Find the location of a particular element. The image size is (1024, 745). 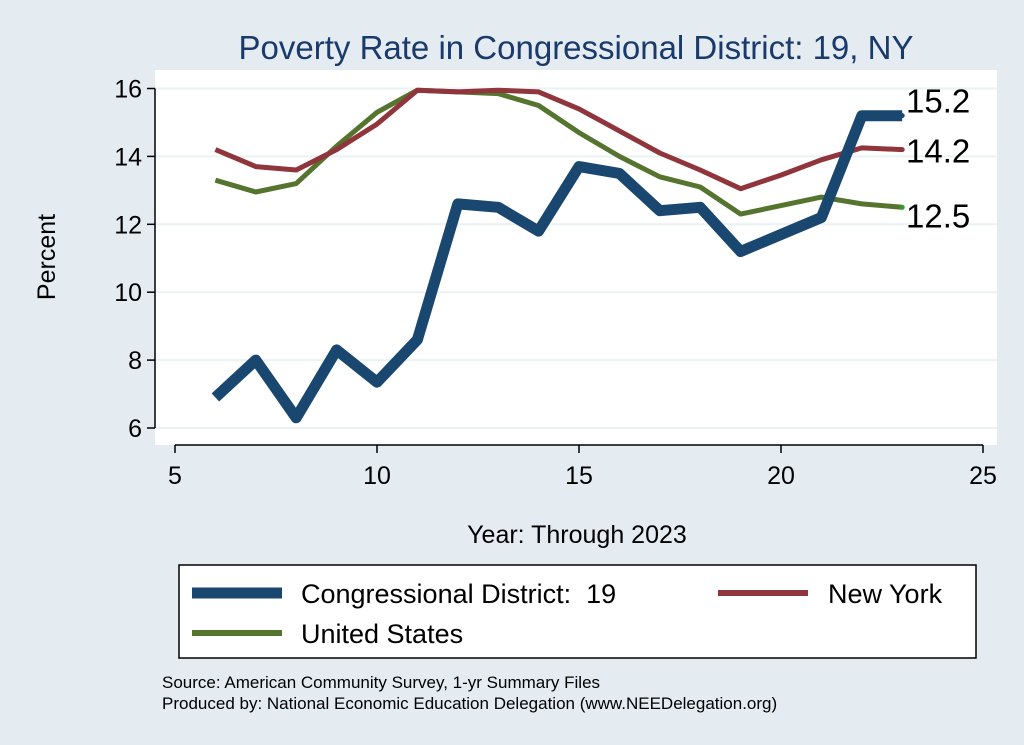

series-end-label: 12.5 is located at coordinates (938, 215).